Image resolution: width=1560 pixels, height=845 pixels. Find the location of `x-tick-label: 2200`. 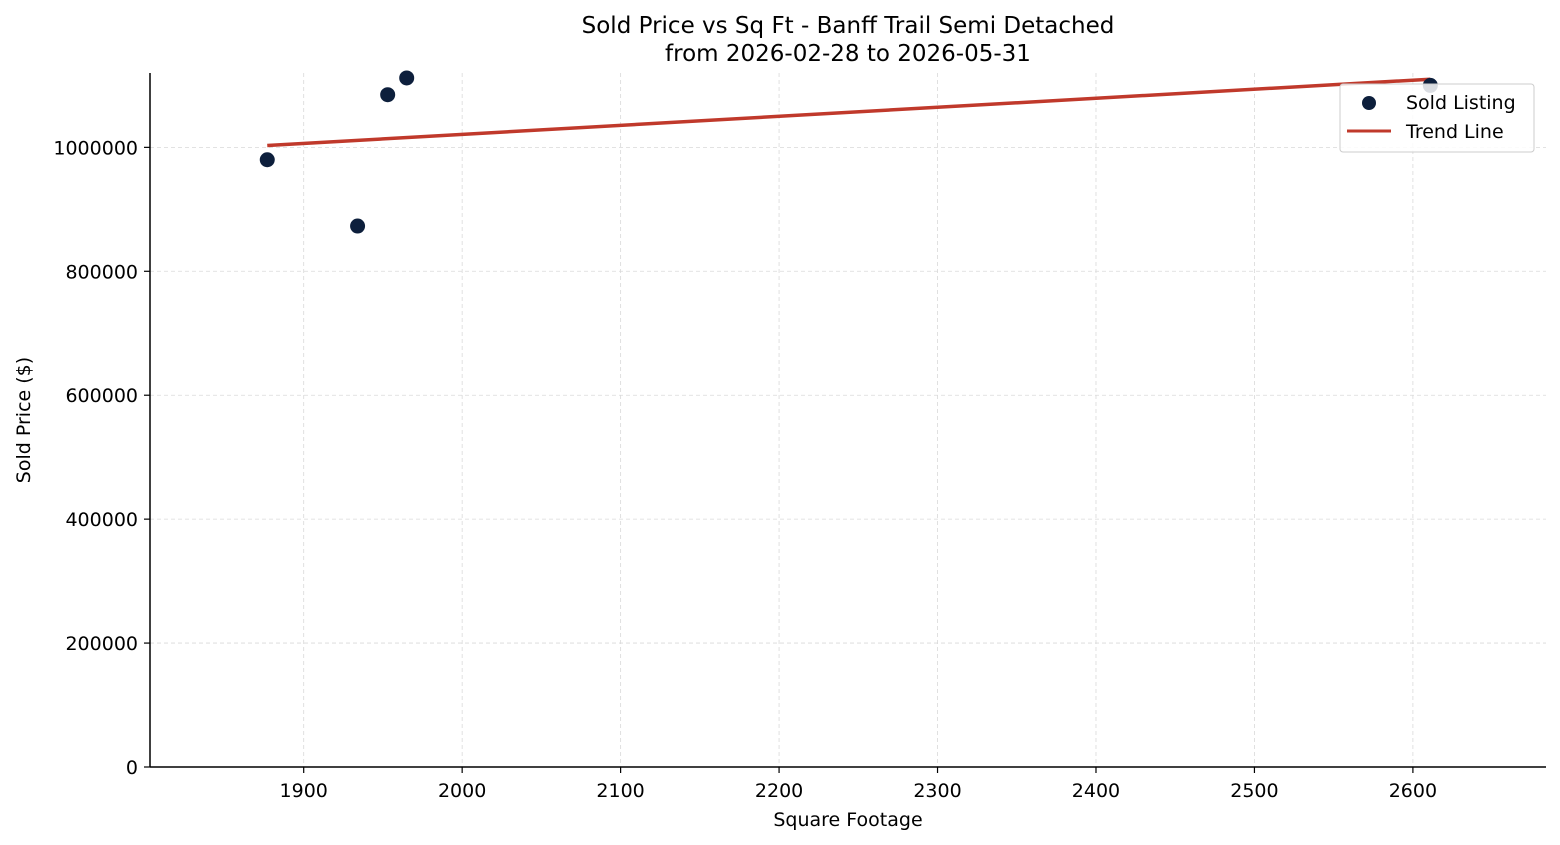

x-tick-label: 2200 is located at coordinates (779, 791).